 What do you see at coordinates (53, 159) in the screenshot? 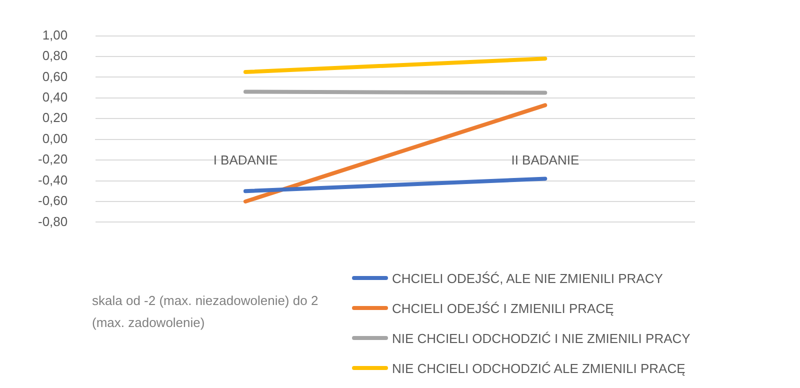
I see `y-tick-label: -0,20` at bounding box center [53, 159].